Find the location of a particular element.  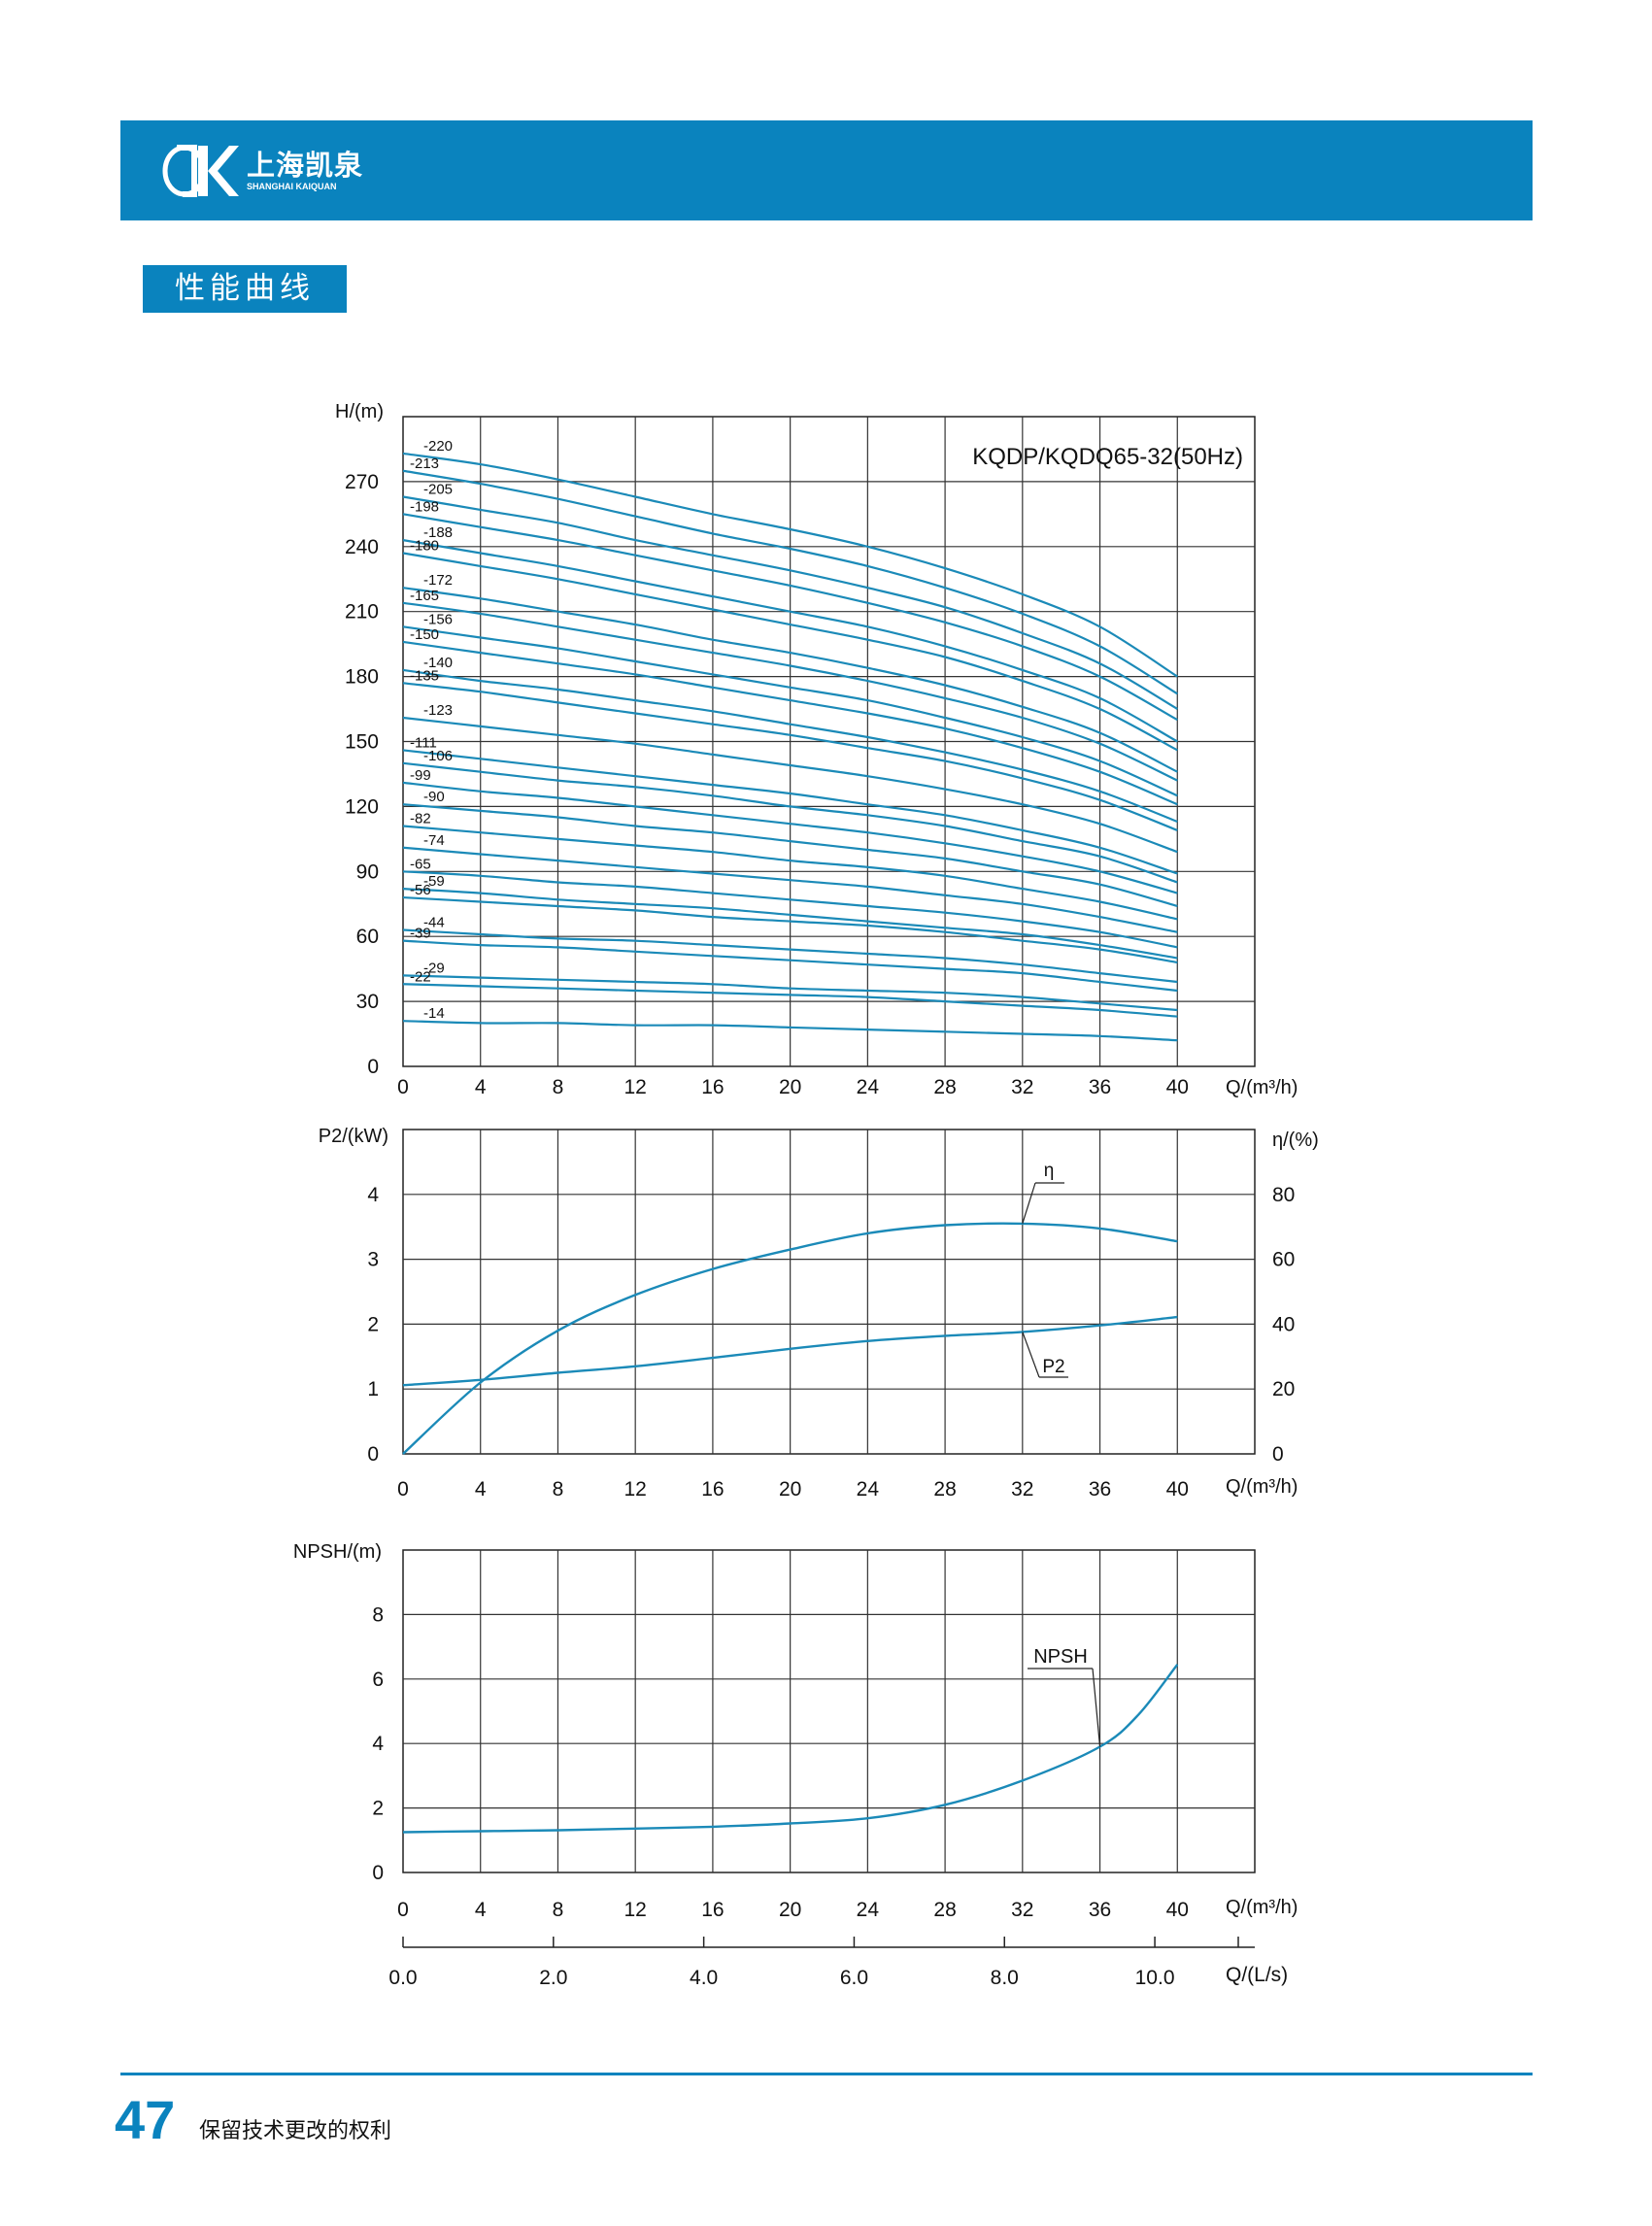

brand-logo: 上海凯泉 SHANGHAI KAIQUAN is located at coordinates (261, 171).